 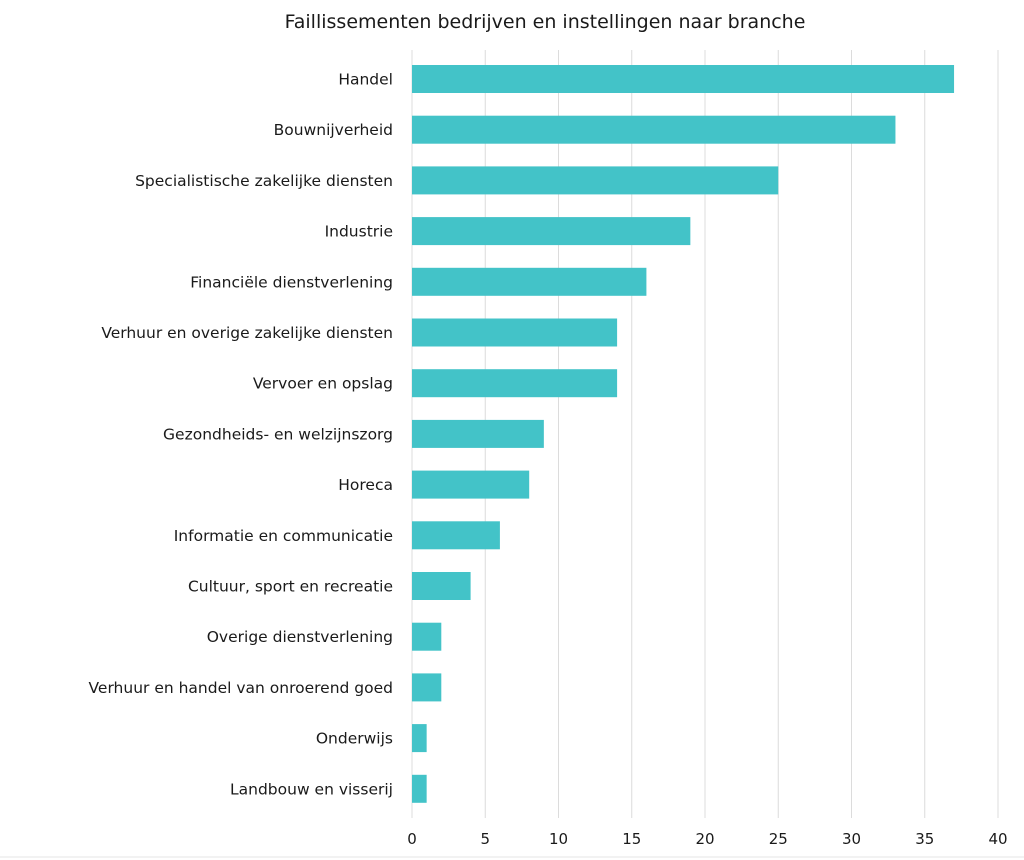 I want to click on category-label: Financiële dienstverlening, so click(x=291, y=282).